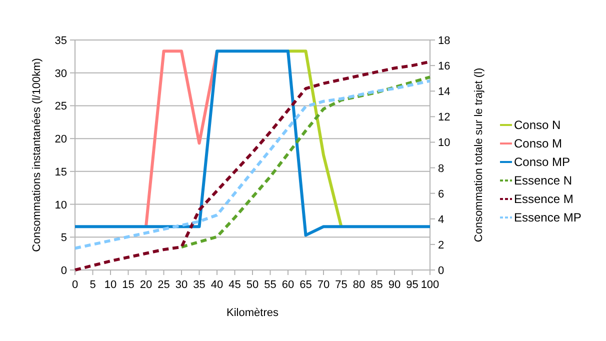  Describe the element at coordinates (444, 118) in the screenshot. I see `y2-tick-label: 12` at that location.